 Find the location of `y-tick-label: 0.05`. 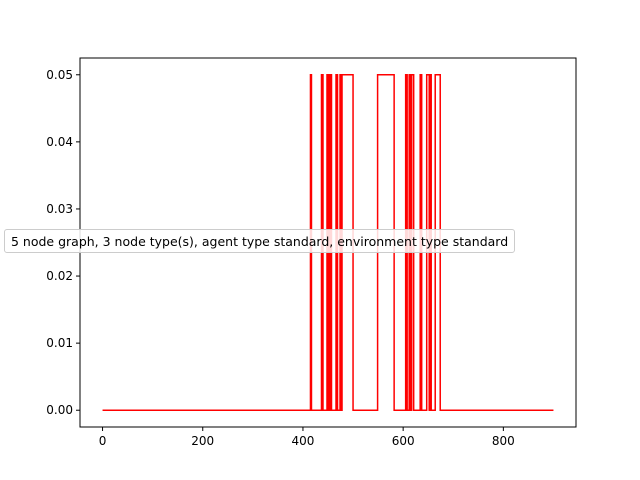

y-tick-label: 0.05 is located at coordinates (59, 75).